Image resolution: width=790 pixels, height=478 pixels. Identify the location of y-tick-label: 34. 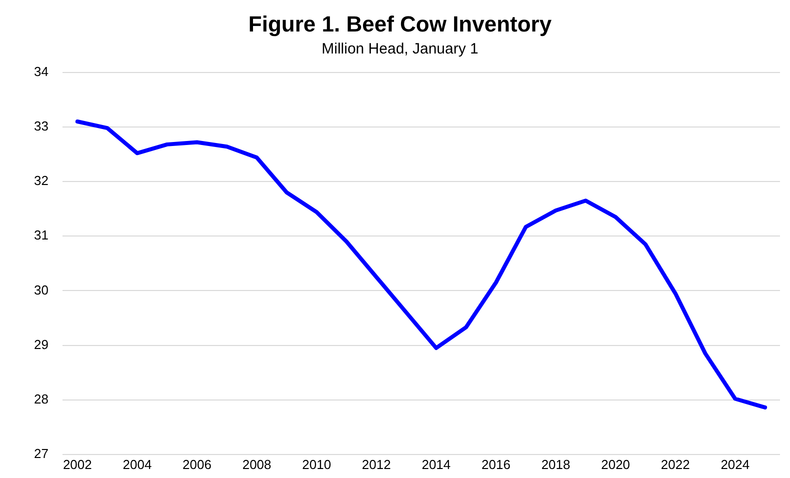
(41, 71).